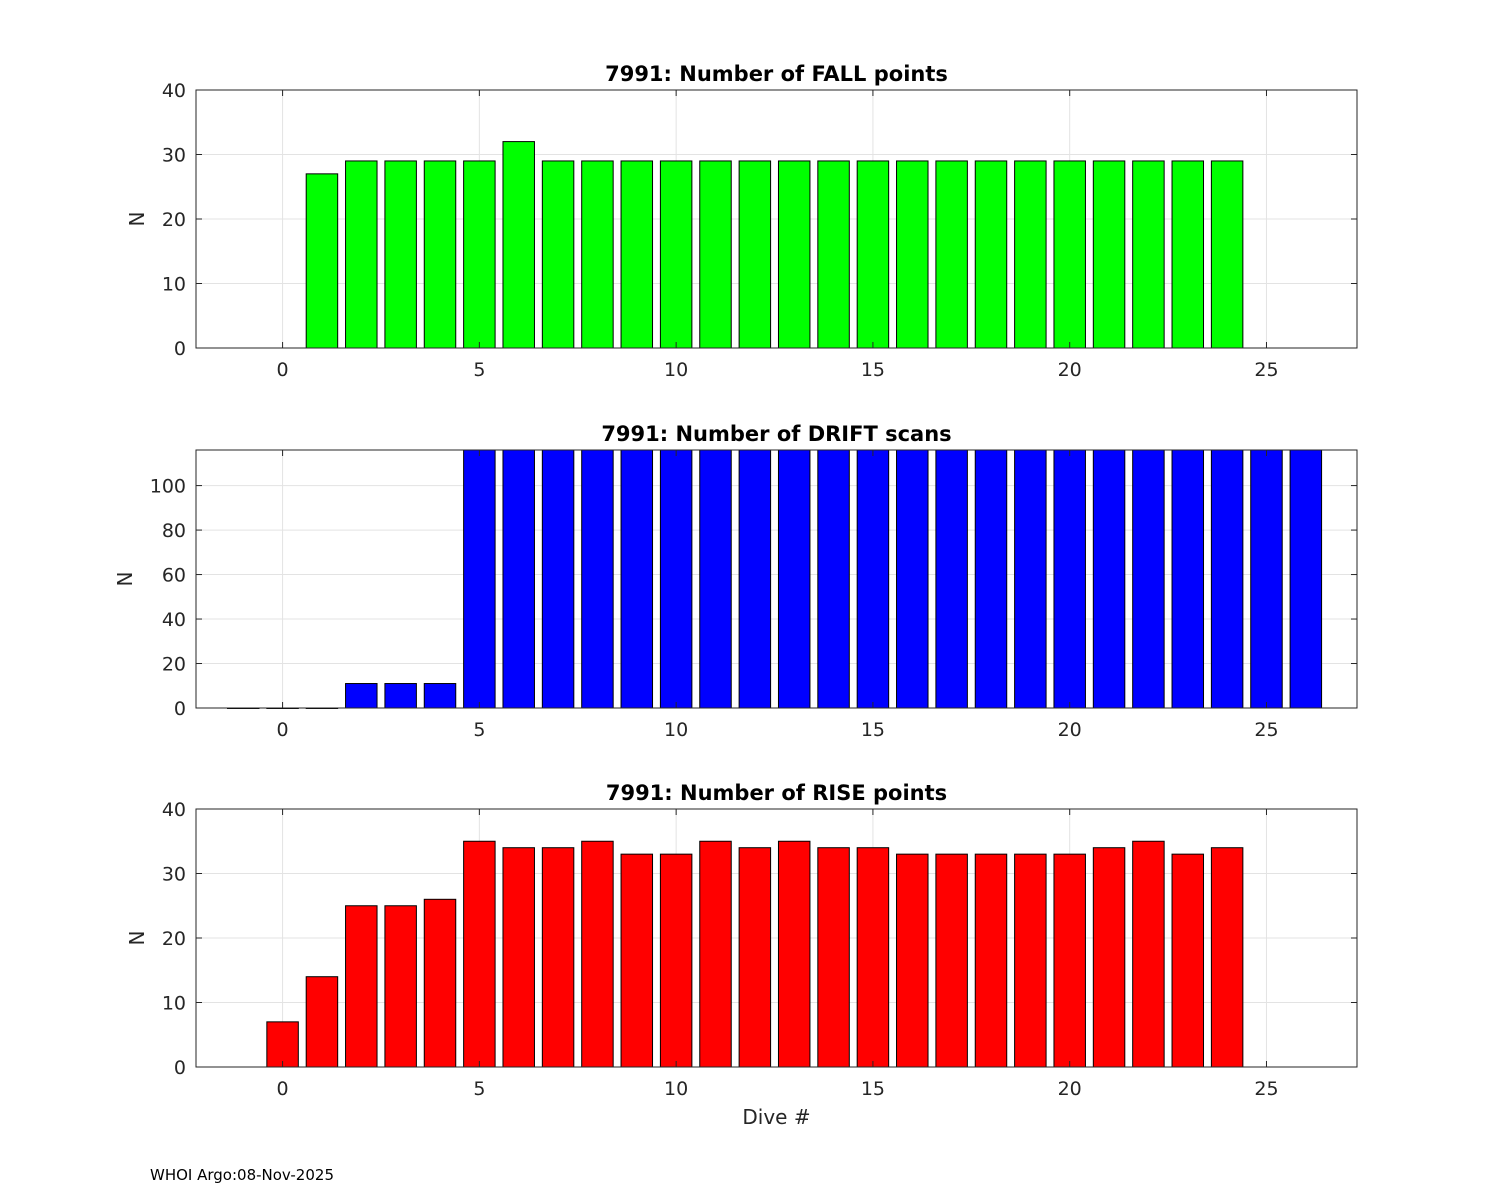 The image size is (1500, 1200). I want to click on y-tick-label: 40, so click(174, 620).